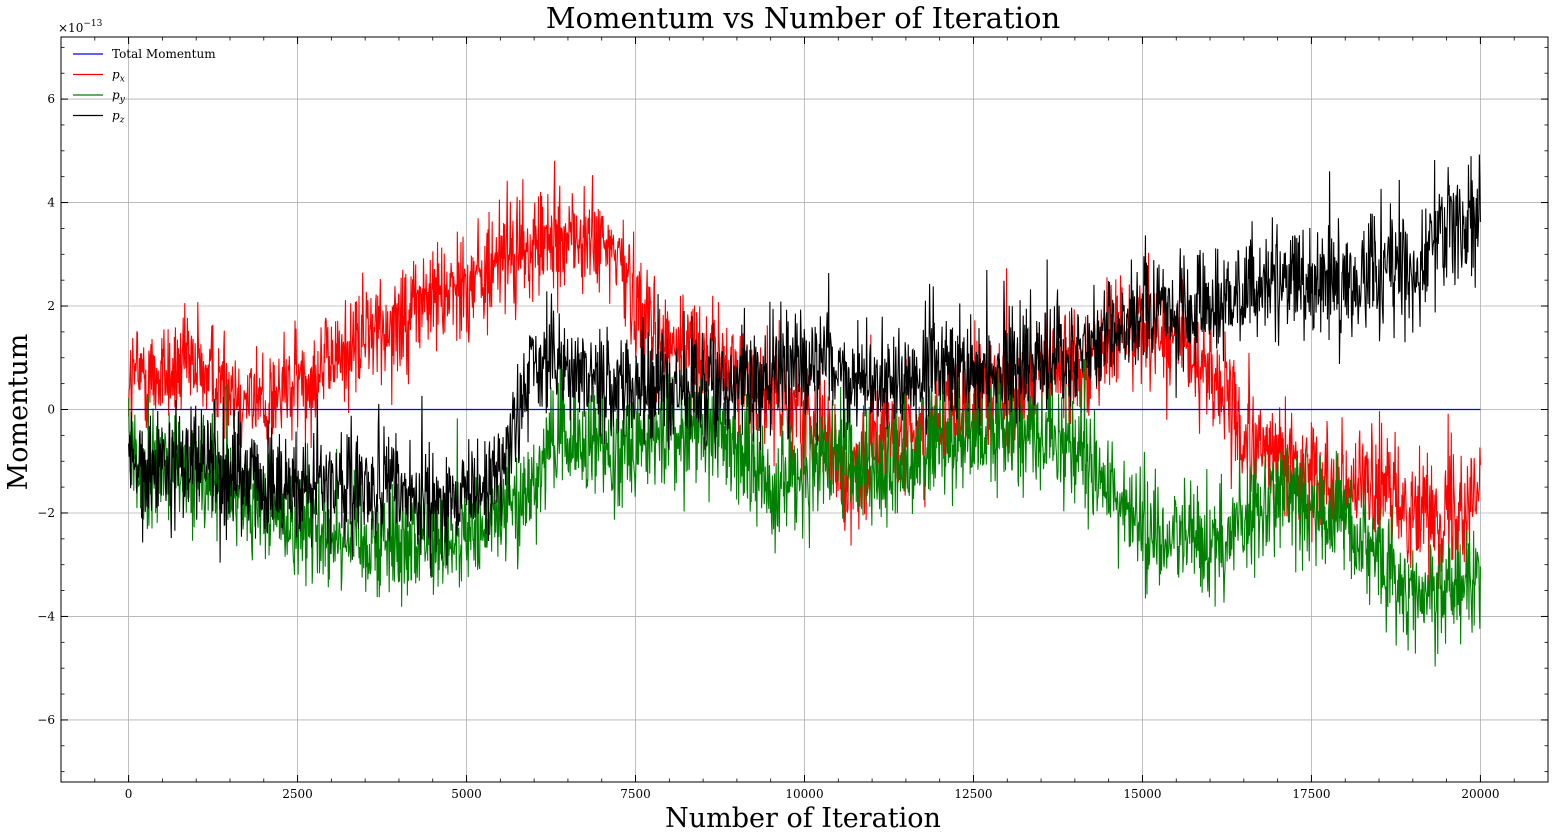 The width and height of the screenshot is (1553, 838). Describe the element at coordinates (804, 794) in the screenshot. I see `x-tick-label-4: 10000` at that location.